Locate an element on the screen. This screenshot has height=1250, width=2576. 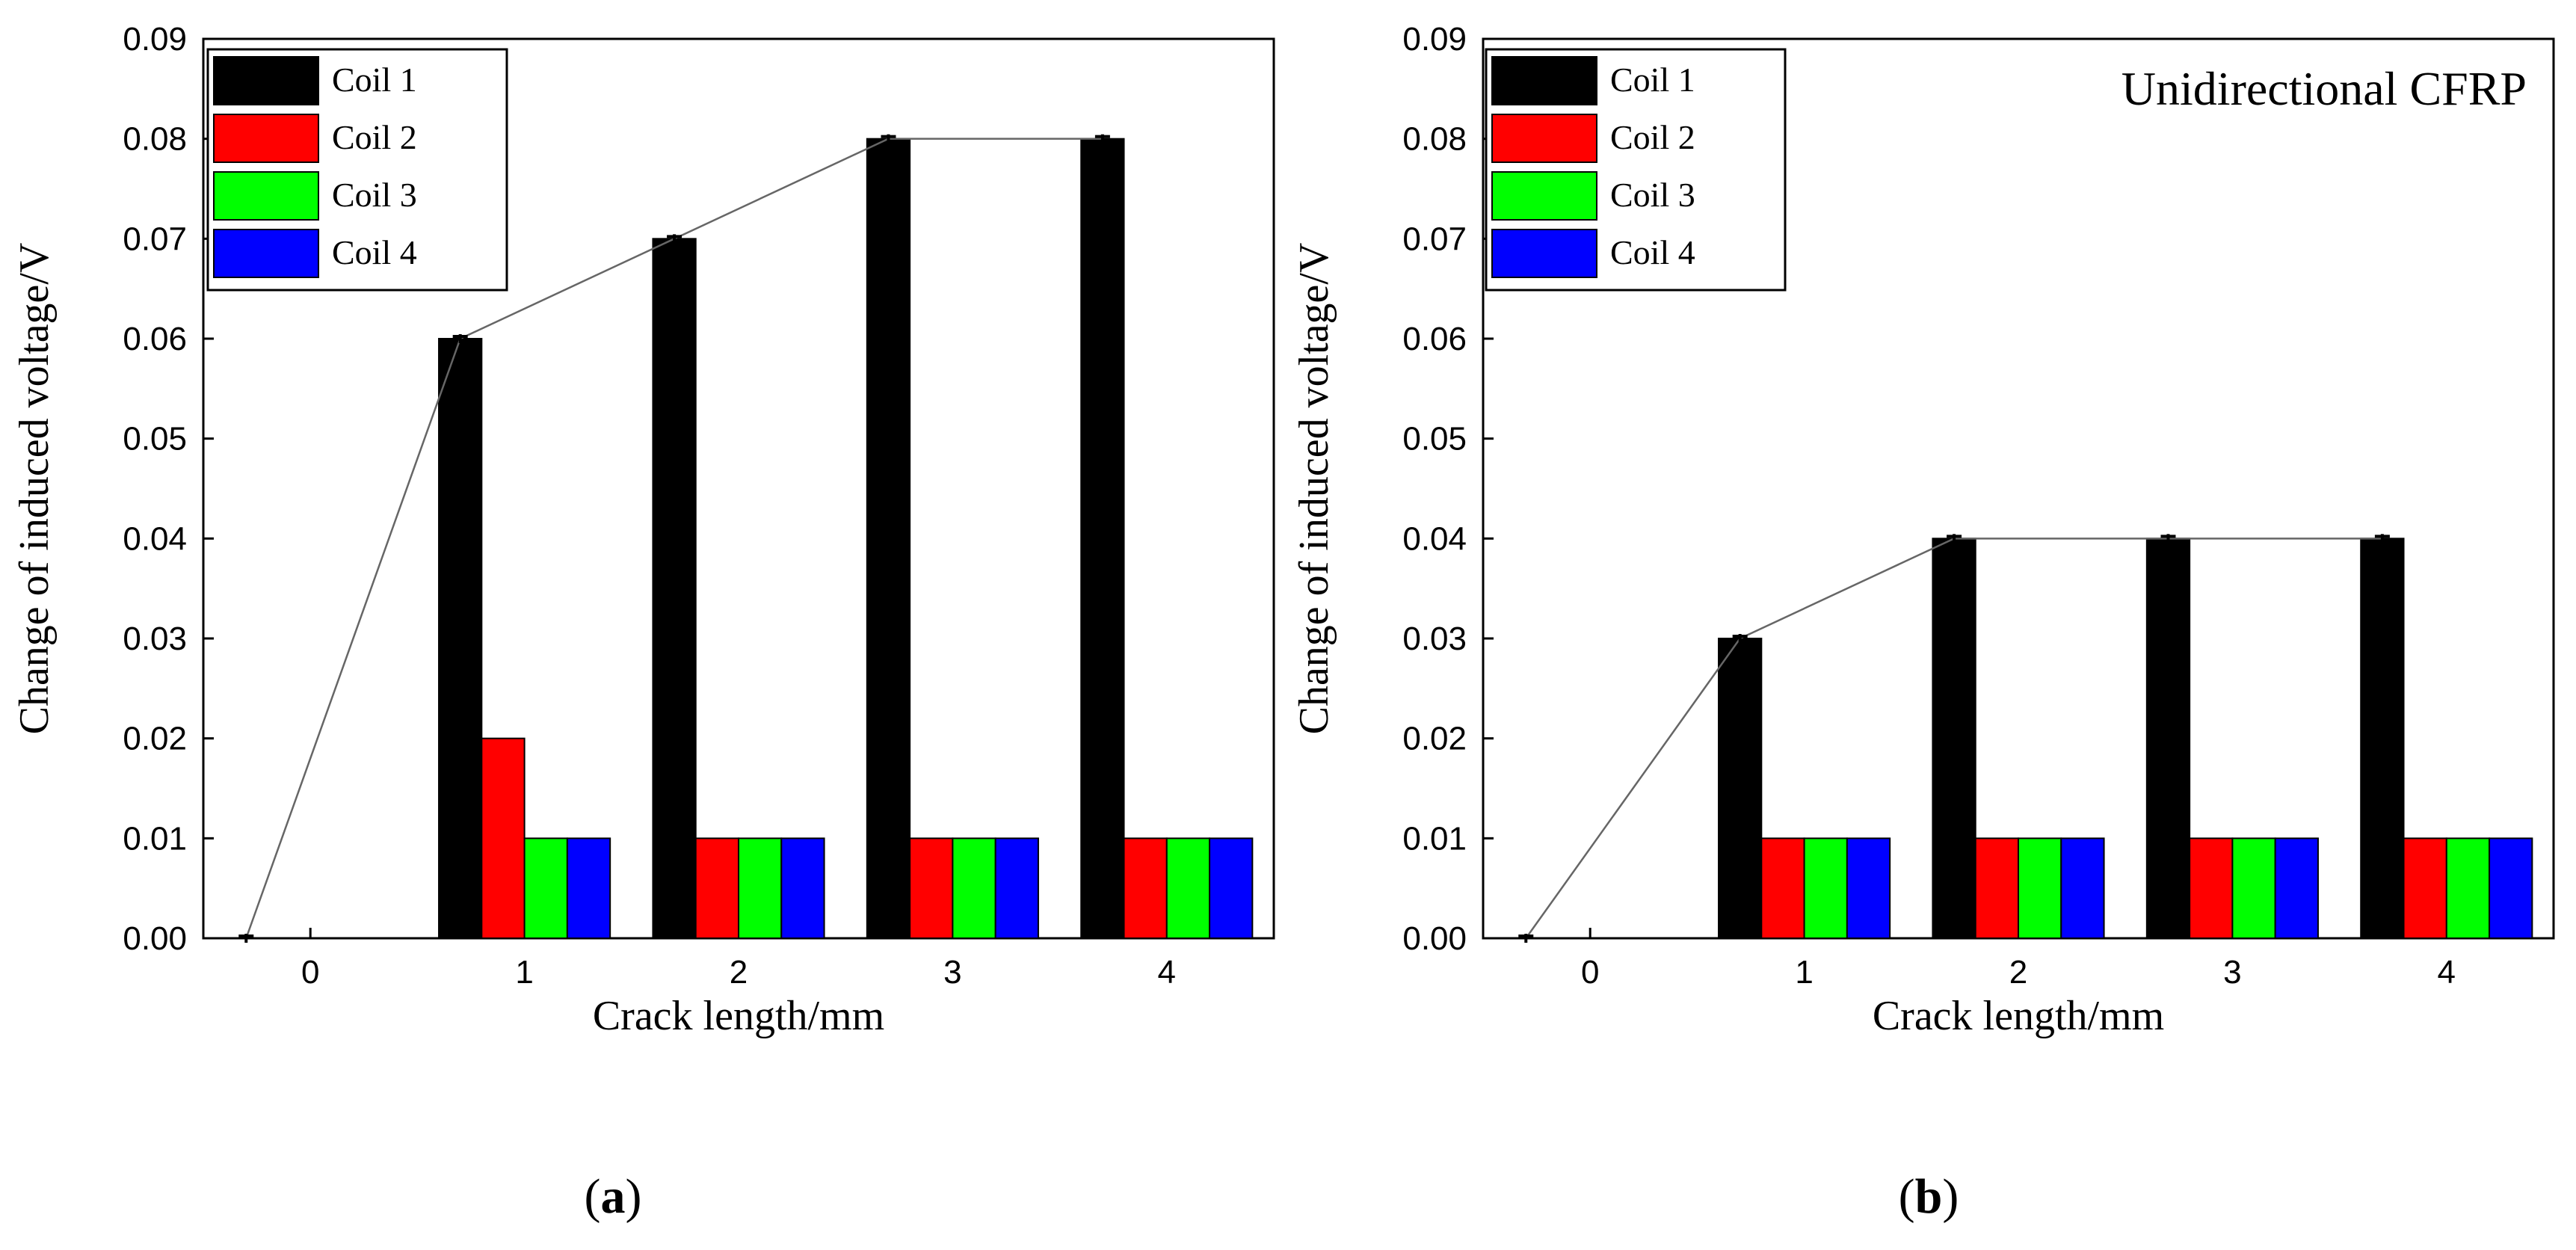
chart-annotation: Unidirectional CFRP is located at coordinates (2324, 88).